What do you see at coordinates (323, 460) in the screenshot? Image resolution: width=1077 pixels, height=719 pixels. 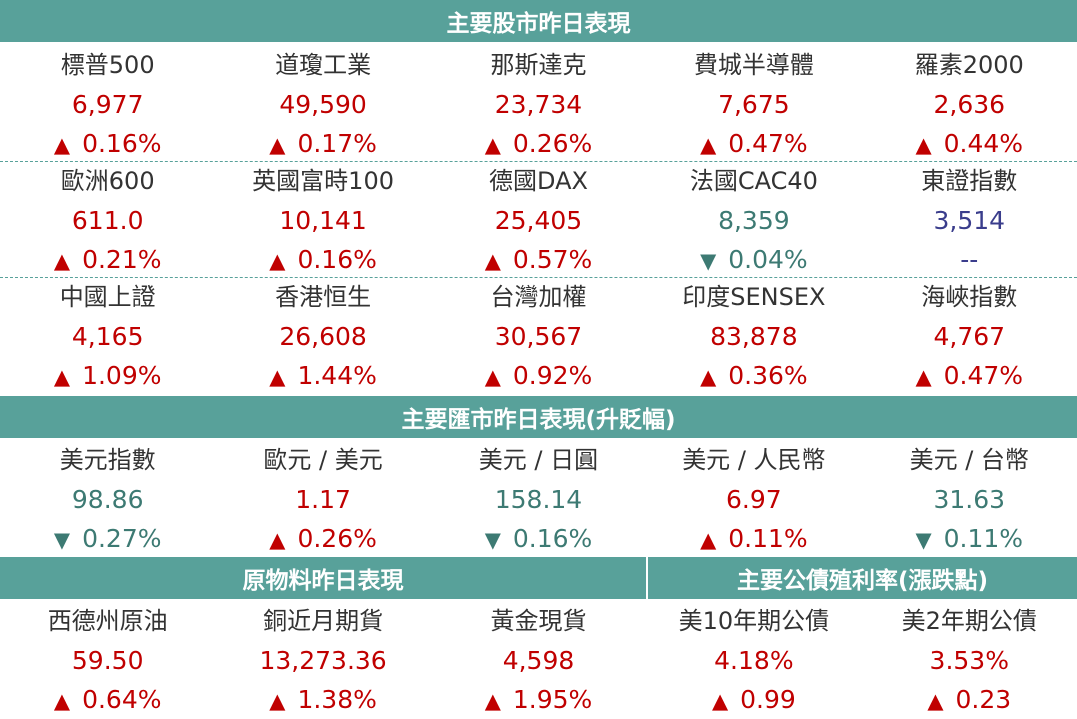 I see `fx-name: 歐元 / 美元` at bounding box center [323, 460].